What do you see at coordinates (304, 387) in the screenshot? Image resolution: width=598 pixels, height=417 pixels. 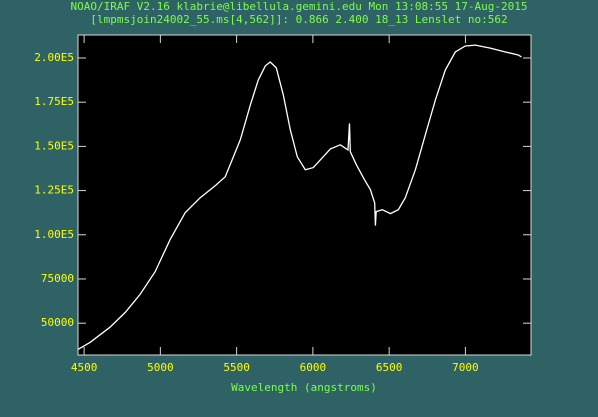 I see `x-axis-label: Wavelength (angstroms)` at bounding box center [304, 387].